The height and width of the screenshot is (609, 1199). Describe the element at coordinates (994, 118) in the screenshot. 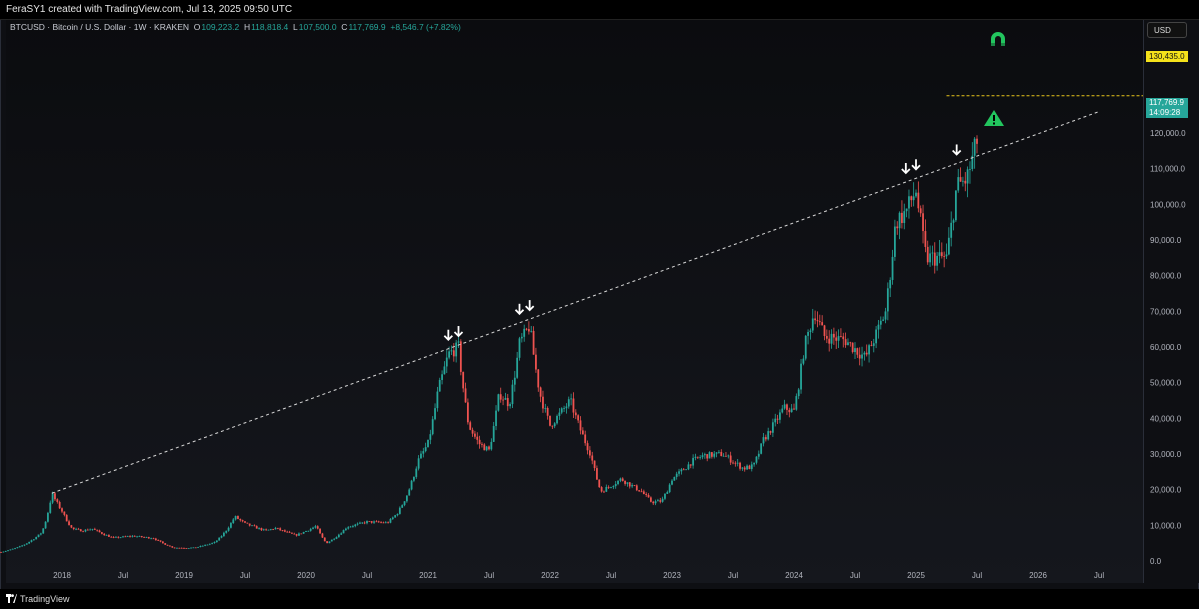

I see `warning-triangle-icon` at that location.